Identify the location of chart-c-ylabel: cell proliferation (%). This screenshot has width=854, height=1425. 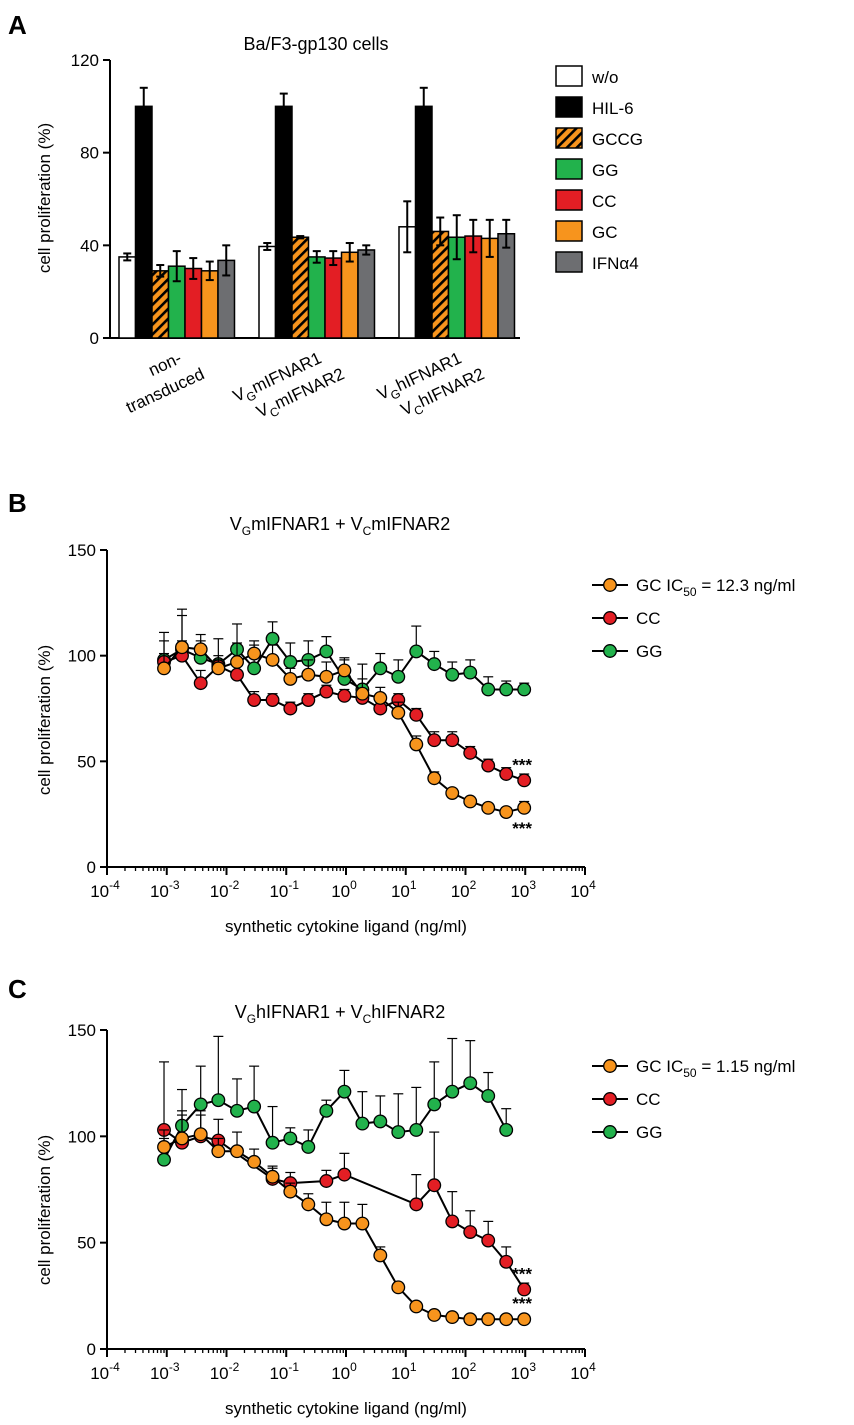
(44, 1210).